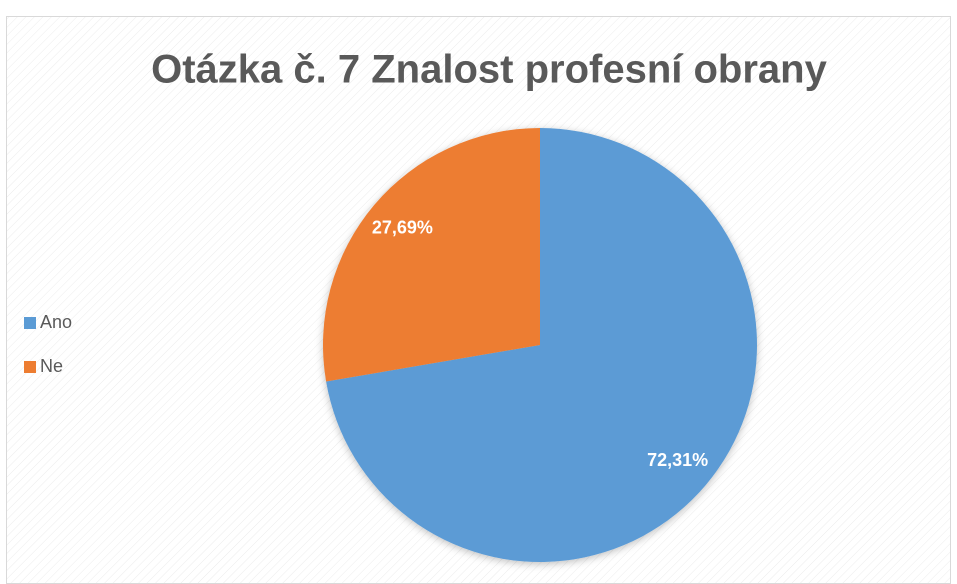 Image resolution: width=957 pixels, height=584 pixels. What do you see at coordinates (677, 460) in the screenshot?
I see `data-label: 72,31%` at bounding box center [677, 460].